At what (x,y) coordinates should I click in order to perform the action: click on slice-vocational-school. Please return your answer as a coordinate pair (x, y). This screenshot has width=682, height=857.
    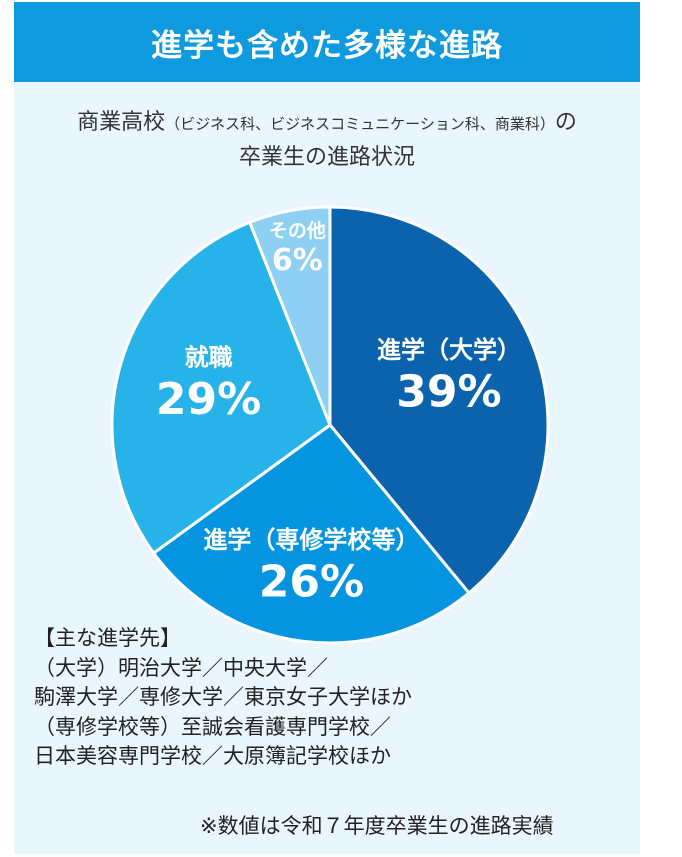
    Looking at the image, I should click on (311, 533).